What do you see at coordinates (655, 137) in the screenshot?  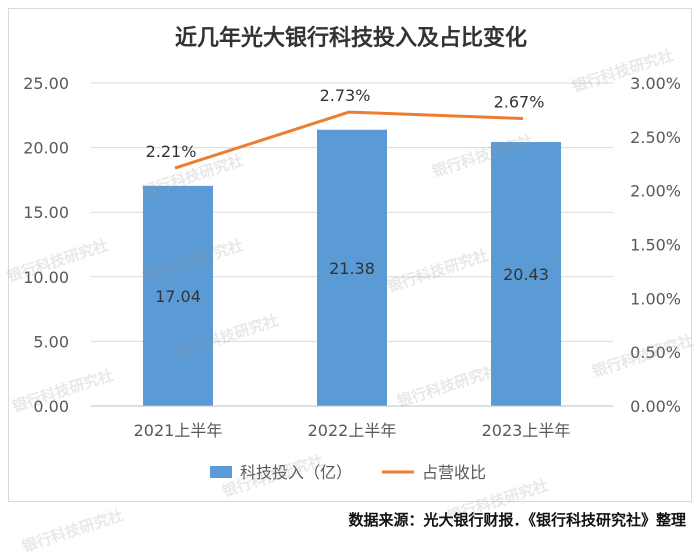 I see `right-tick-label: 2.50%` at bounding box center [655, 137].